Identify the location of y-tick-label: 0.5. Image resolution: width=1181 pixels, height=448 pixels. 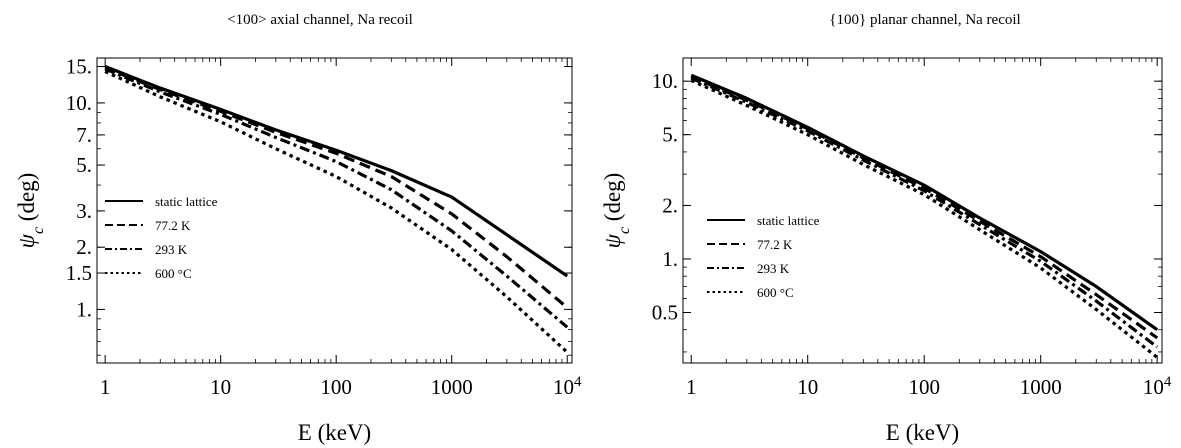
(665, 313).